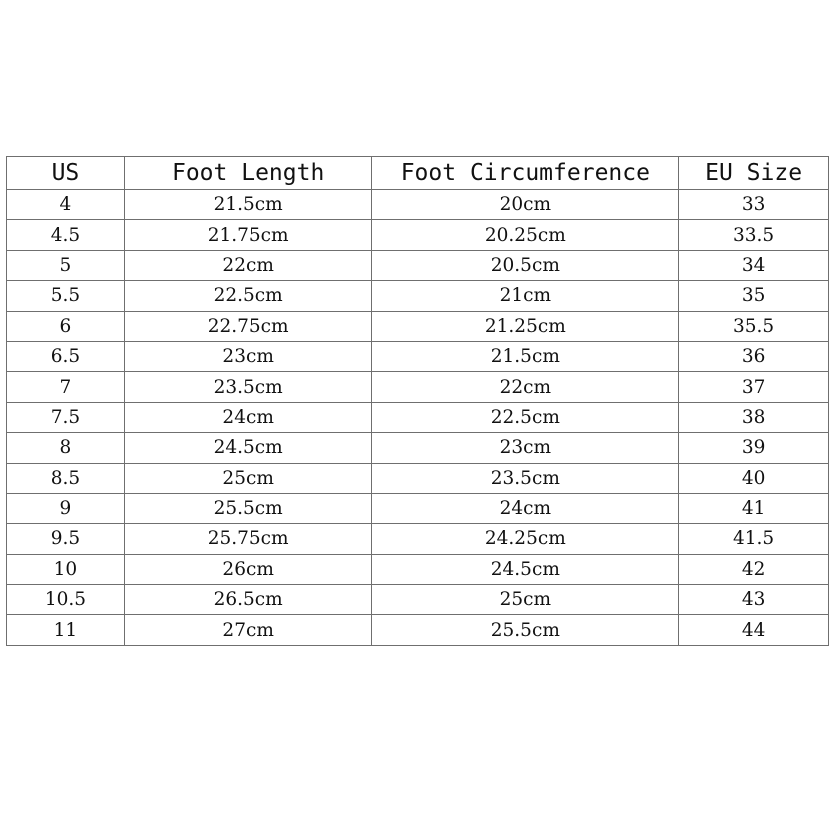 This screenshot has width=833, height=833. Describe the element at coordinates (753, 326) in the screenshot. I see `eu-size-cell: 35.5` at that location.